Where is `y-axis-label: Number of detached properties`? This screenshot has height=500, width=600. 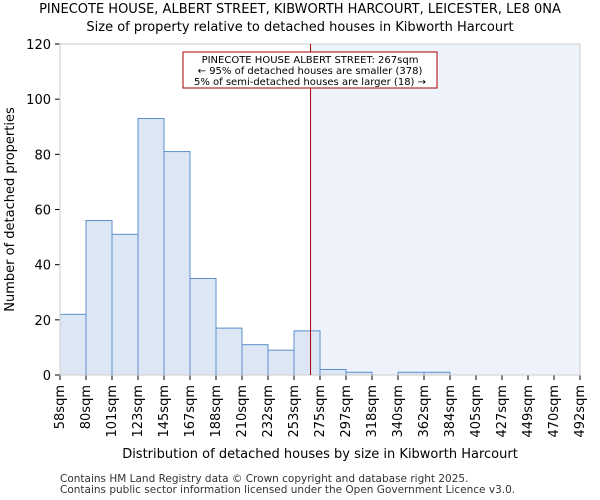 y-axis-label: Number of detached properties is located at coordinates (10, 209).